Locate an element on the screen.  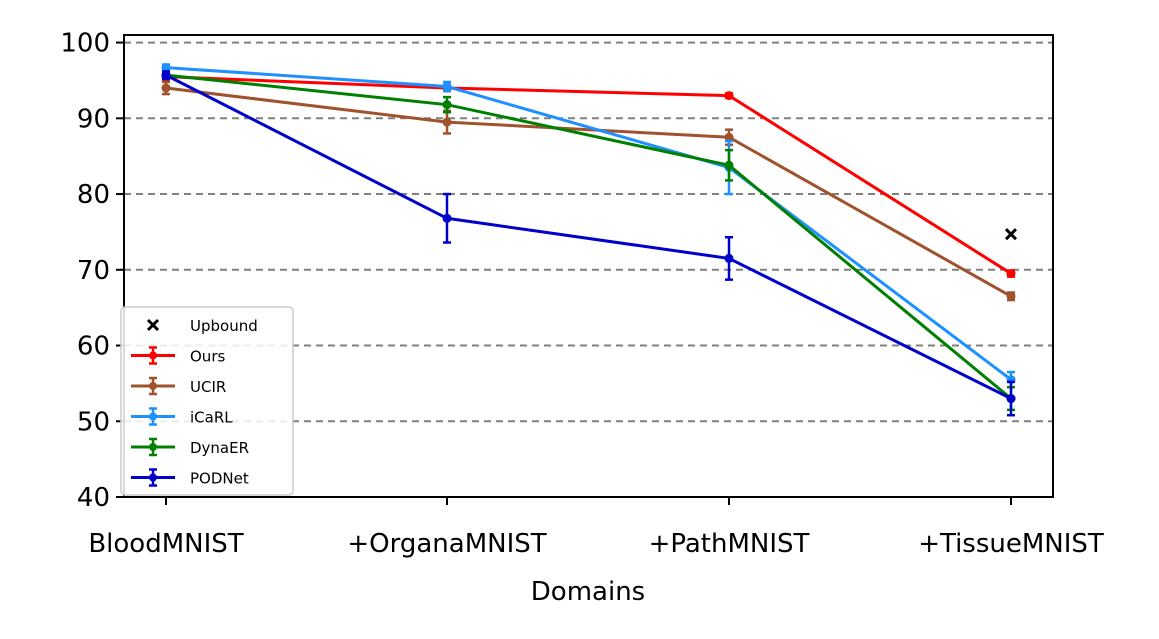
upbound-marker is located at coordinates (1011, 234).